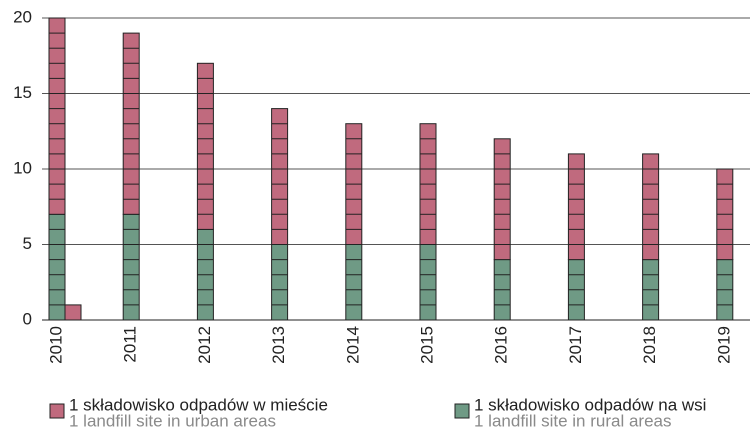 The height and width of the screenshot is (429, 750). I want to click on y-tick-label: 10, so click(22, 167).